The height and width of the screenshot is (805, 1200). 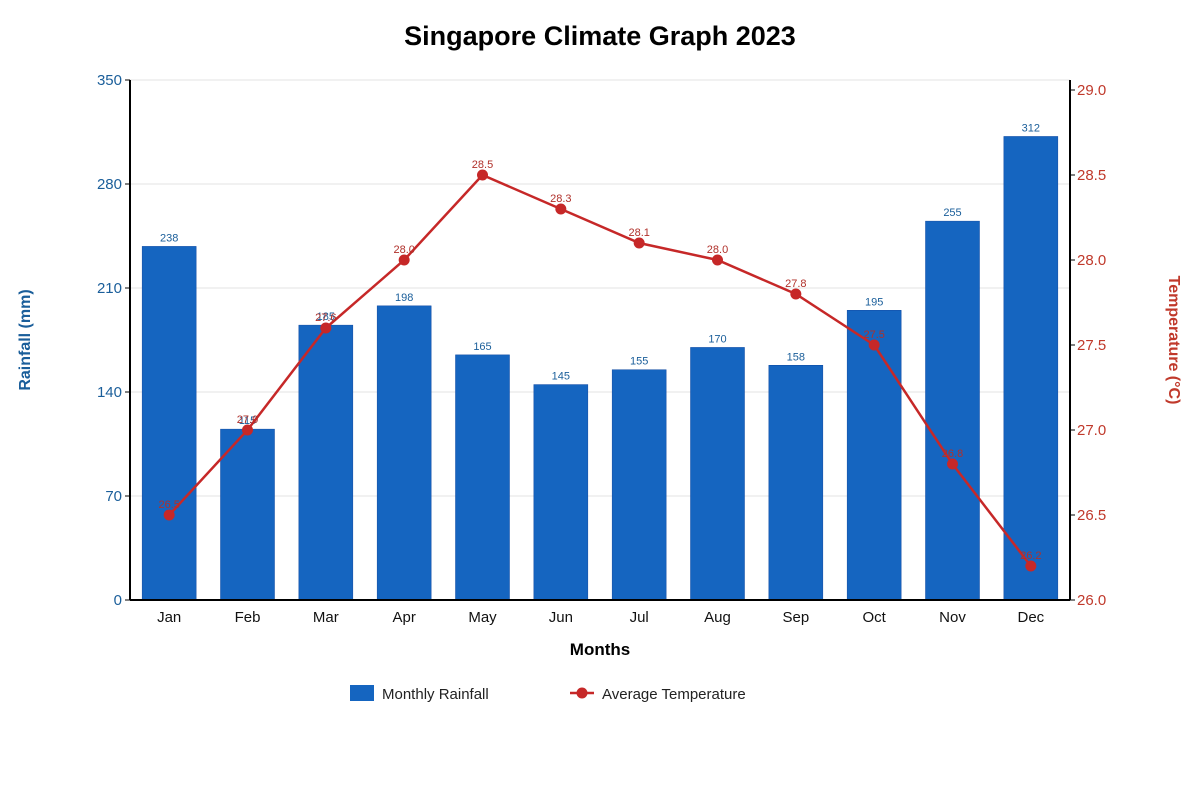 I want to click on x-tick-label: Dec, so click(x=1030, y=617).